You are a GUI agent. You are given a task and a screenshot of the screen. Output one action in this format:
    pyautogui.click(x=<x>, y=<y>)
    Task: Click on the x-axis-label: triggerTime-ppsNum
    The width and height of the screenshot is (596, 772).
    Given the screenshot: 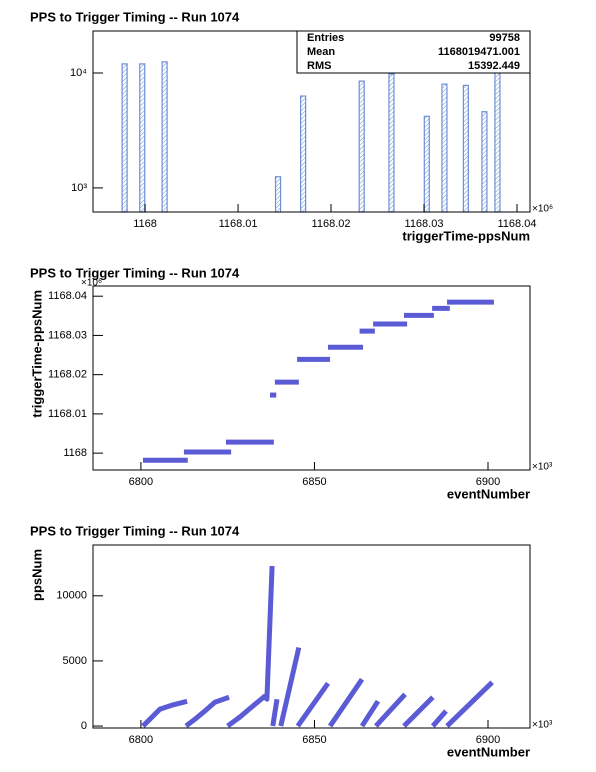 What is the action you would take?
    pyautogui.click(x=466, y=235)
    